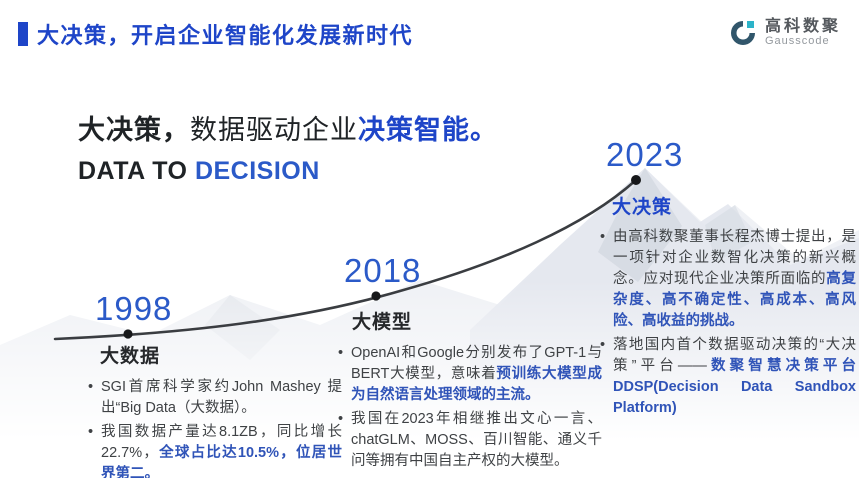  I want to click on milestone-heading: 大决策, so click(642, 207).